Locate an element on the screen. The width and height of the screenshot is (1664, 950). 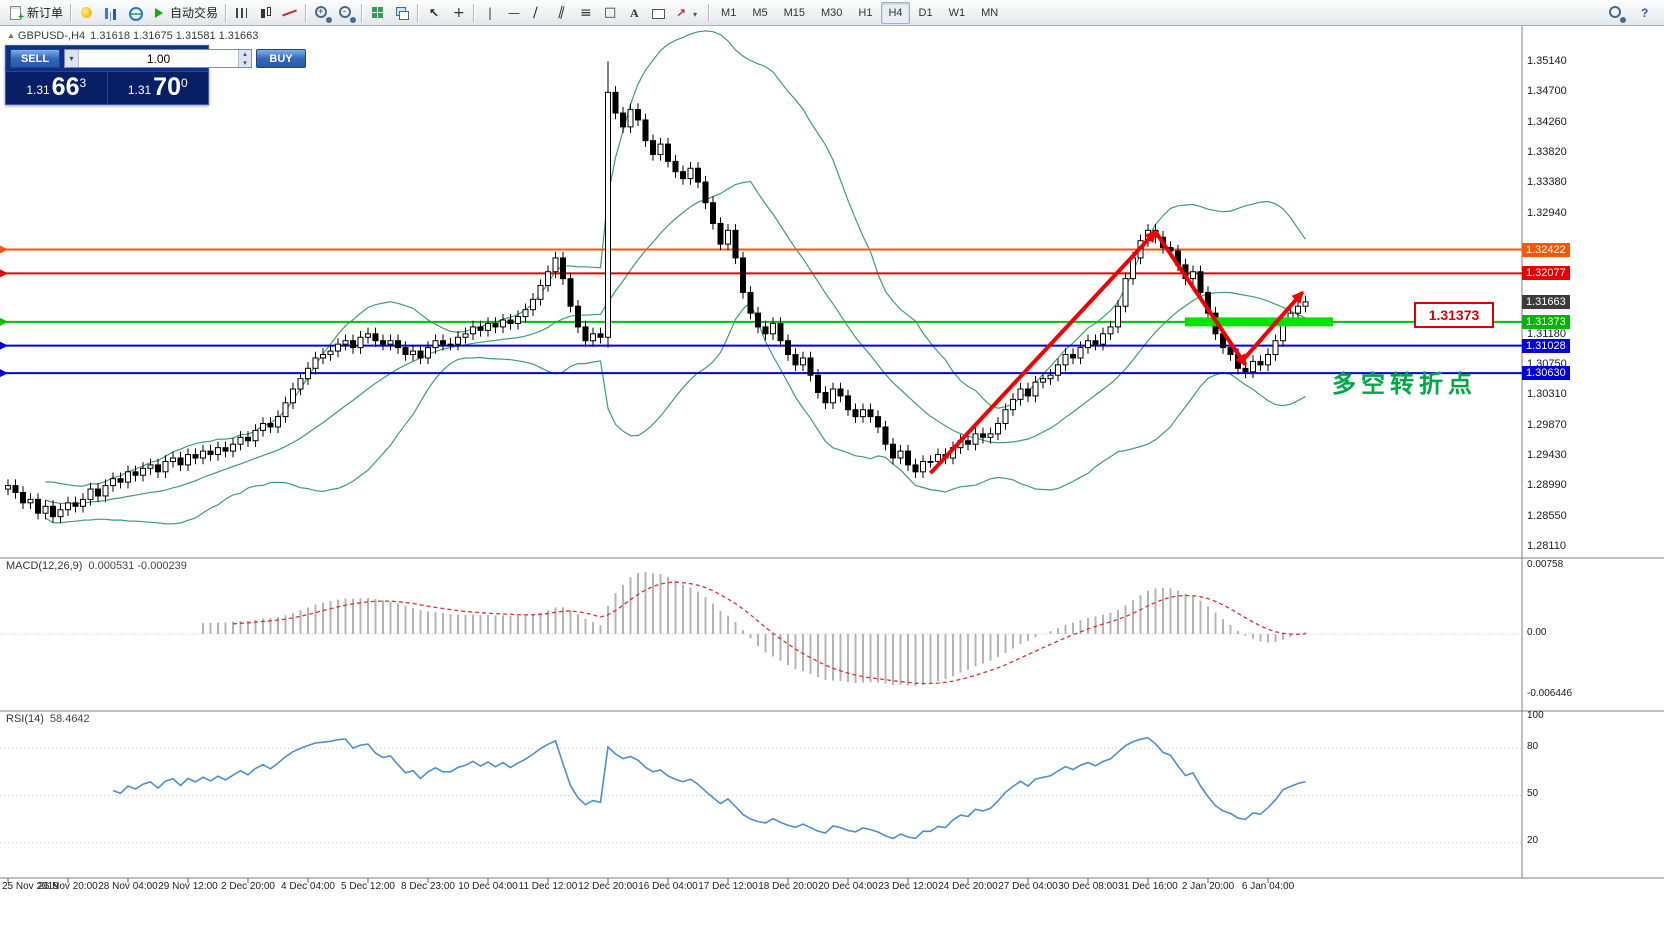
label-tool-button is located at coordinates (658, 13).